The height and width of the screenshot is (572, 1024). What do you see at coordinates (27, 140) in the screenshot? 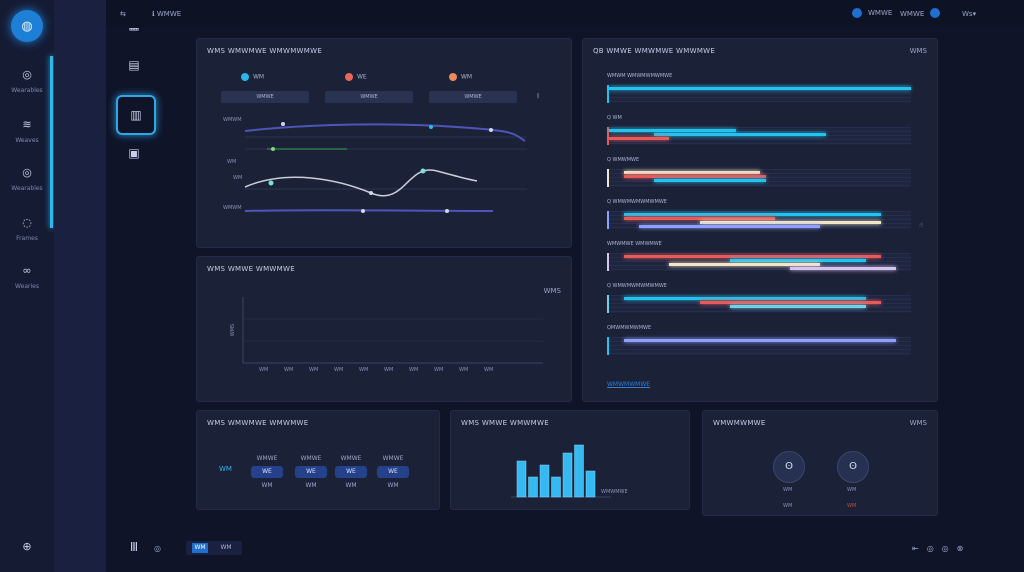
I see `sidebar-item-label: Weaves` at bounding box center [27, 140].